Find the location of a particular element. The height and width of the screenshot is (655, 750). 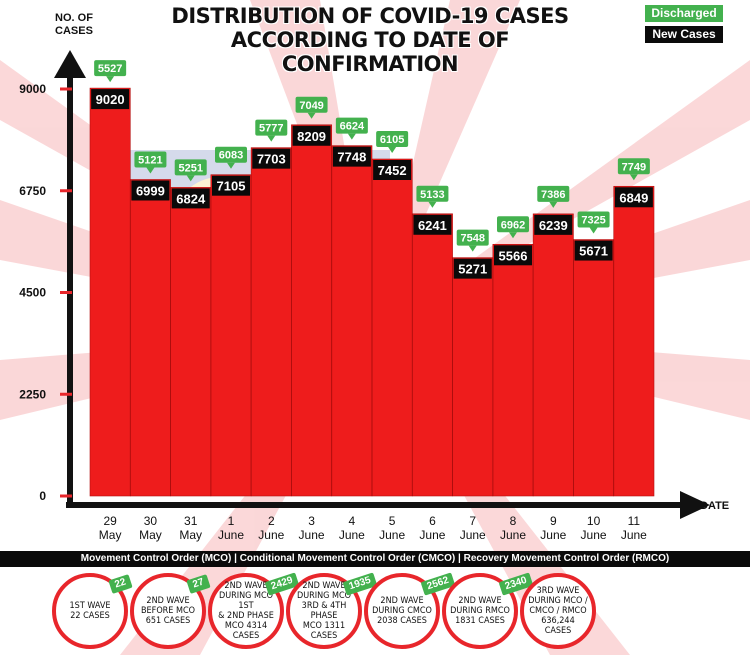

discharged-label-10: 6962 is located at coordinates (513, 225).